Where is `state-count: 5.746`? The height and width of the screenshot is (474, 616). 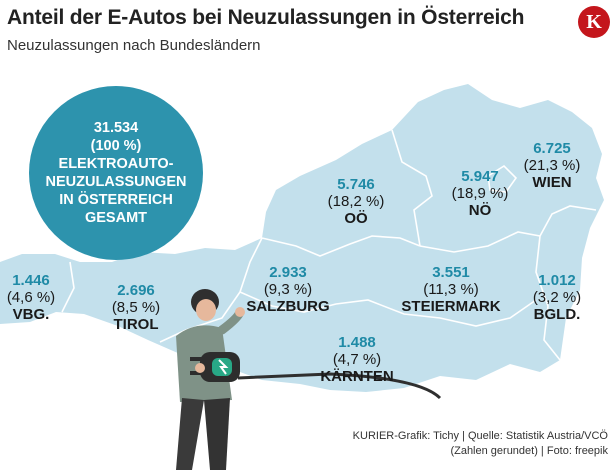
state-count: 5.746 is located at coordinates (356, 184).